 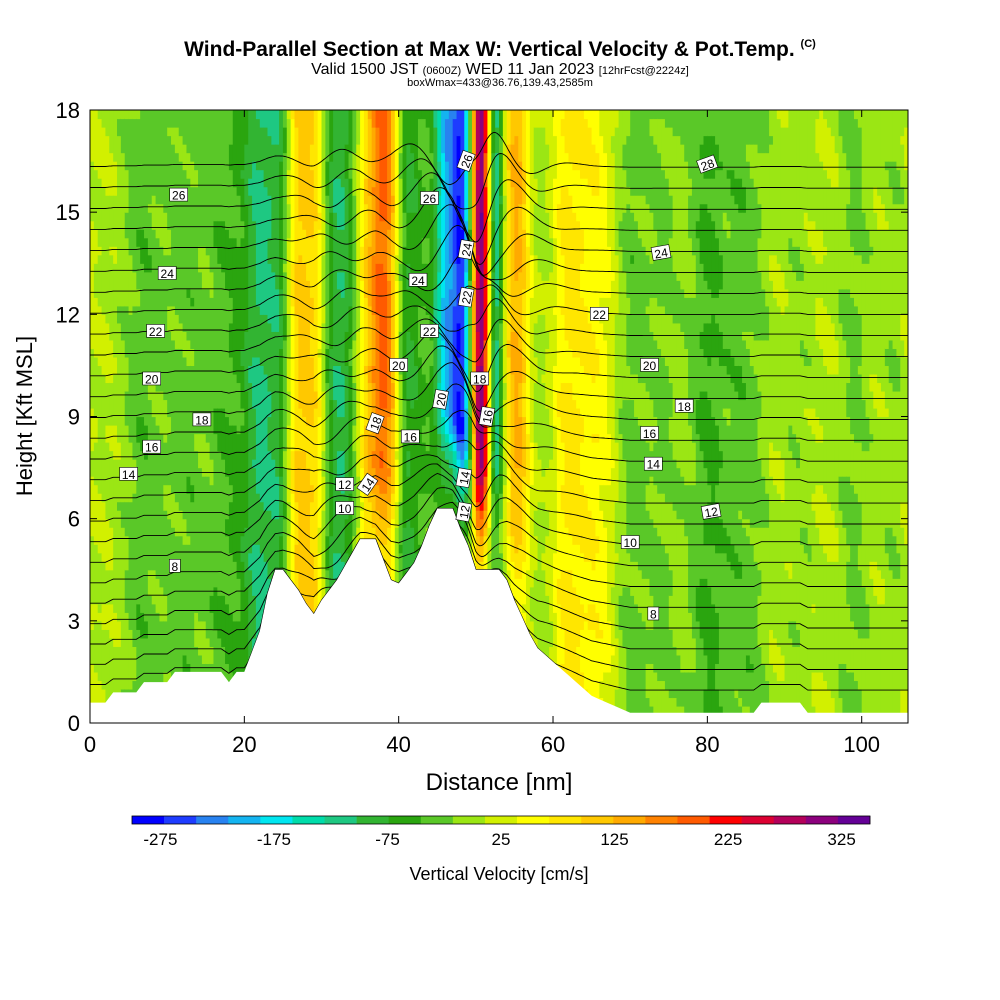 I want to click on x-axis-label: Distance [nm], so click(x=499, y=782).